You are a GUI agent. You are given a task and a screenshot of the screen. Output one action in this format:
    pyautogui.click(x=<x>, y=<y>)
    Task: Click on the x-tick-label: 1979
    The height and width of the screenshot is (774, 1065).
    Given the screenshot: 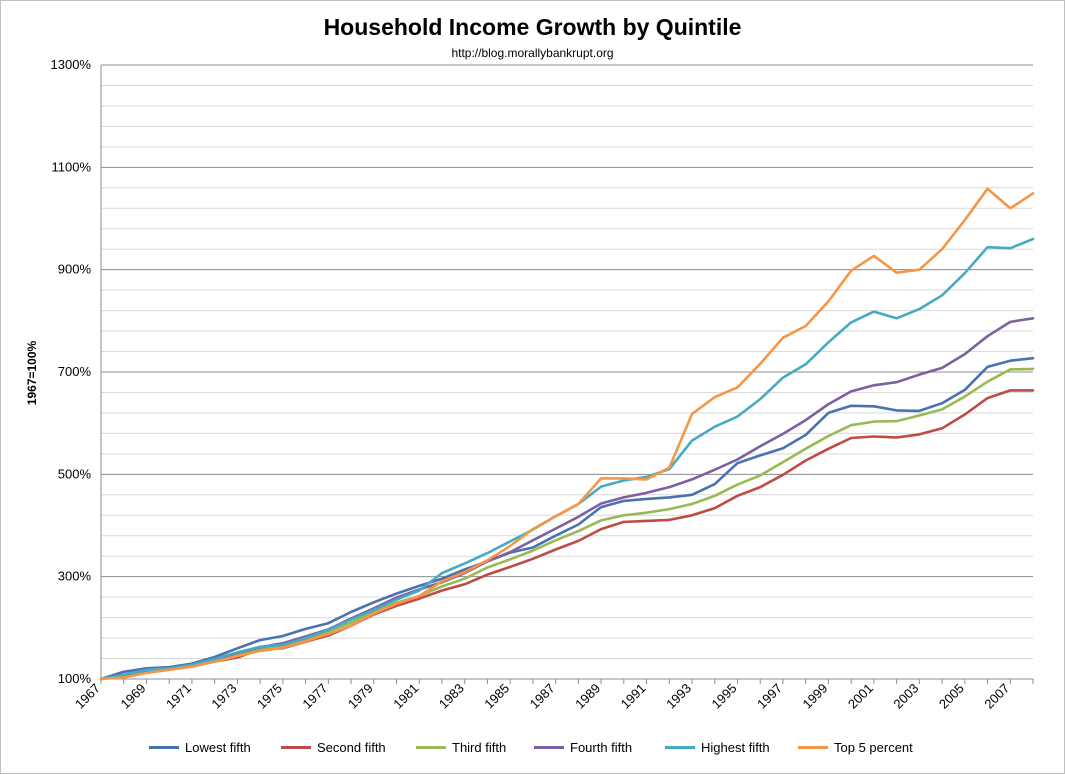 What is the action you would take?
    pyautogui.click(x=360, y=696)
    